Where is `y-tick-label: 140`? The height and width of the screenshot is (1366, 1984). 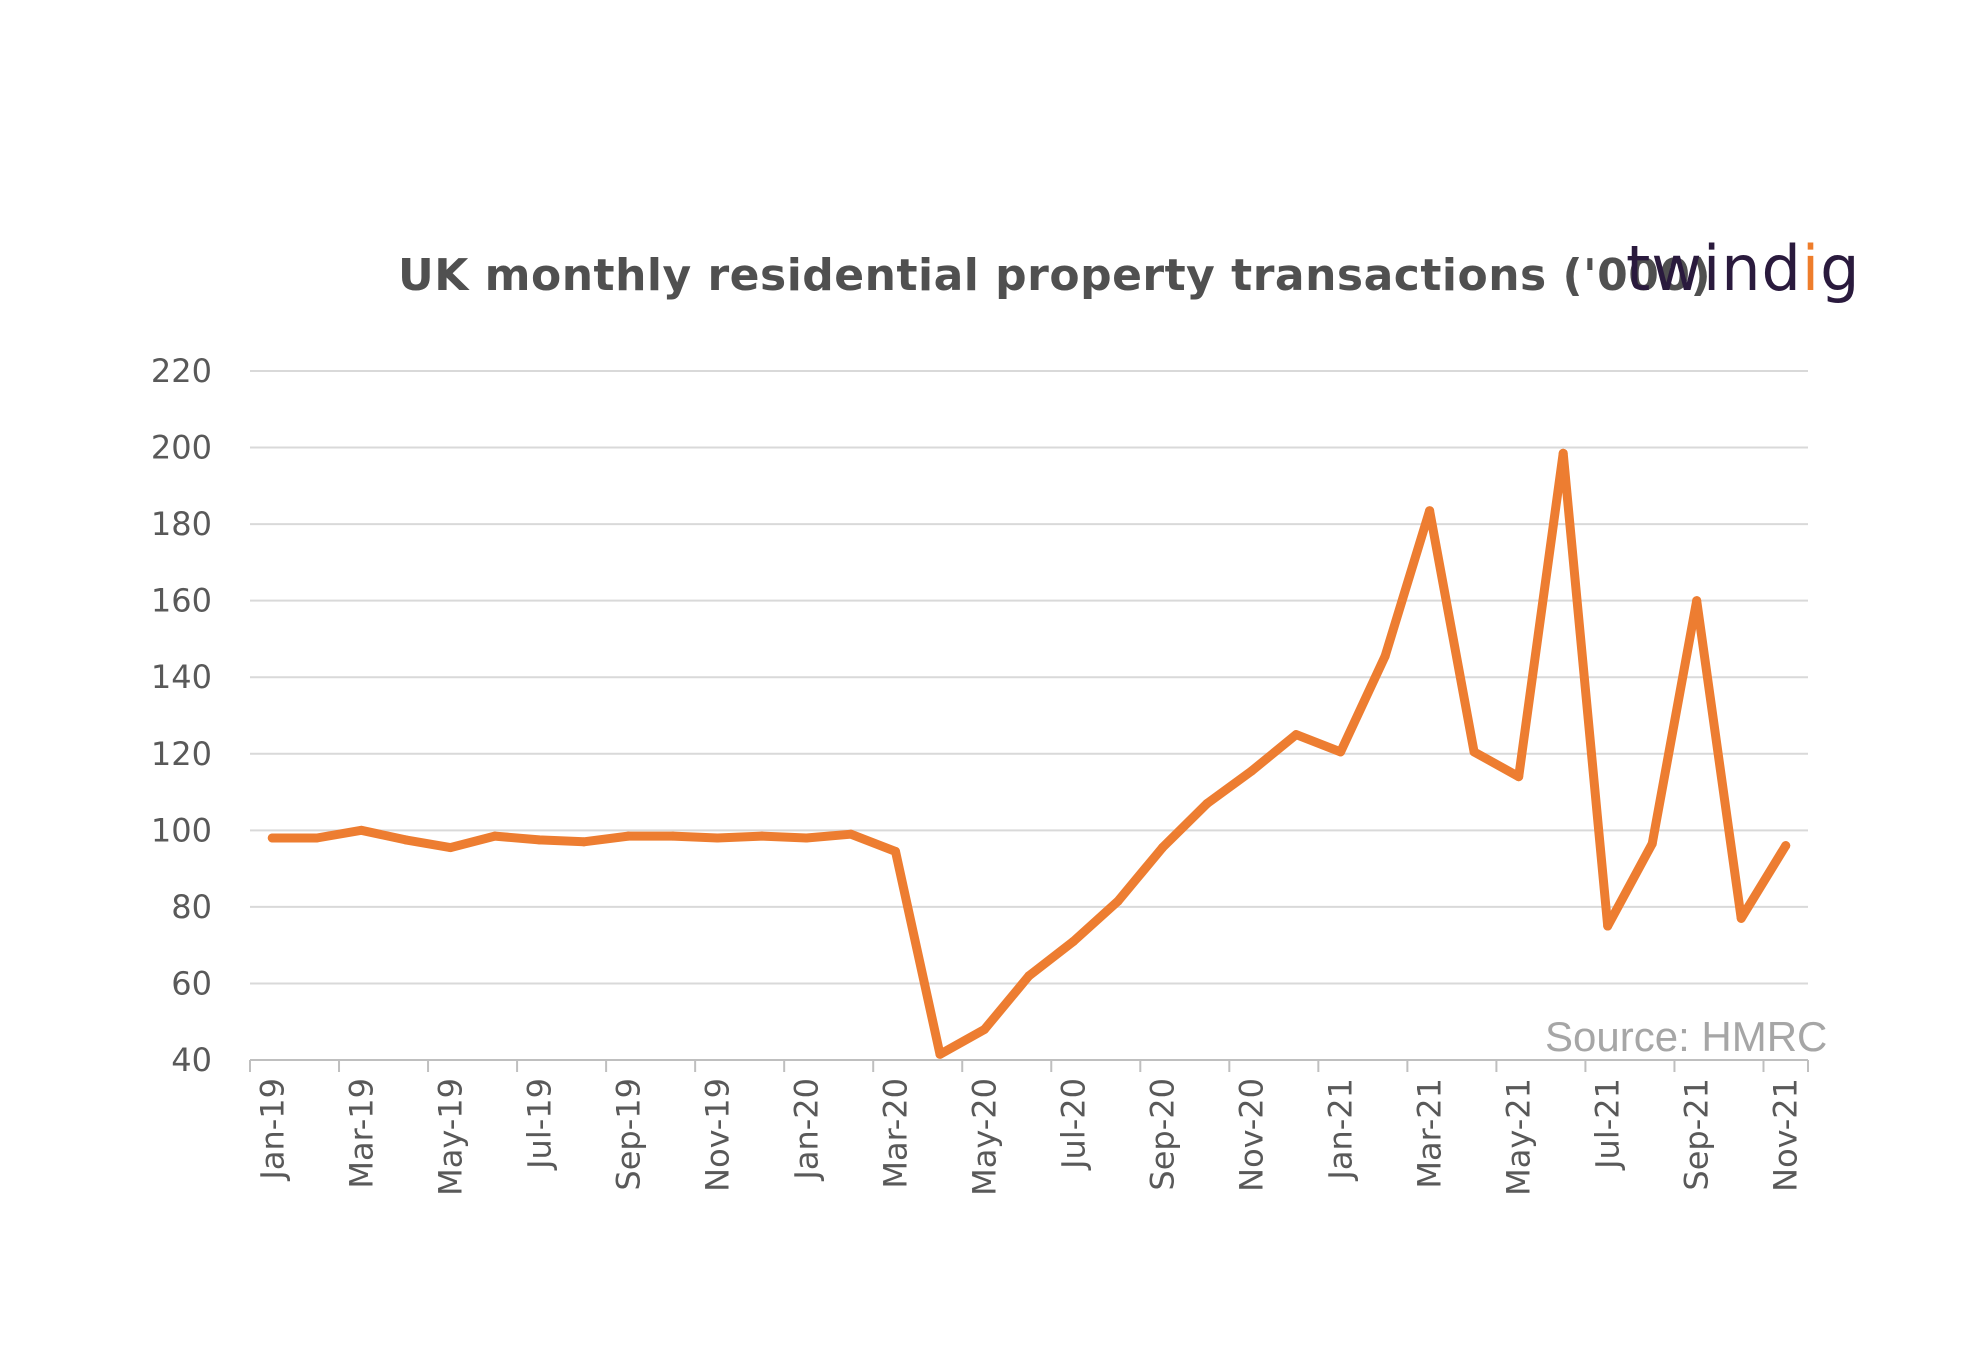
y-tick-label: 140 is located at coordinates (181, 677).